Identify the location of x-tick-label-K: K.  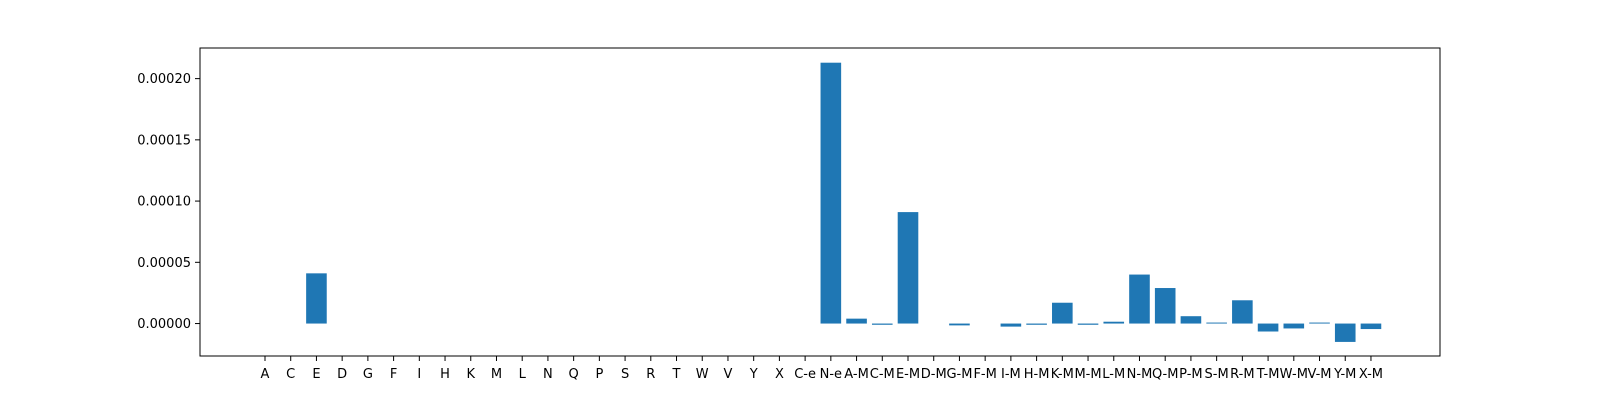
(470, 374).